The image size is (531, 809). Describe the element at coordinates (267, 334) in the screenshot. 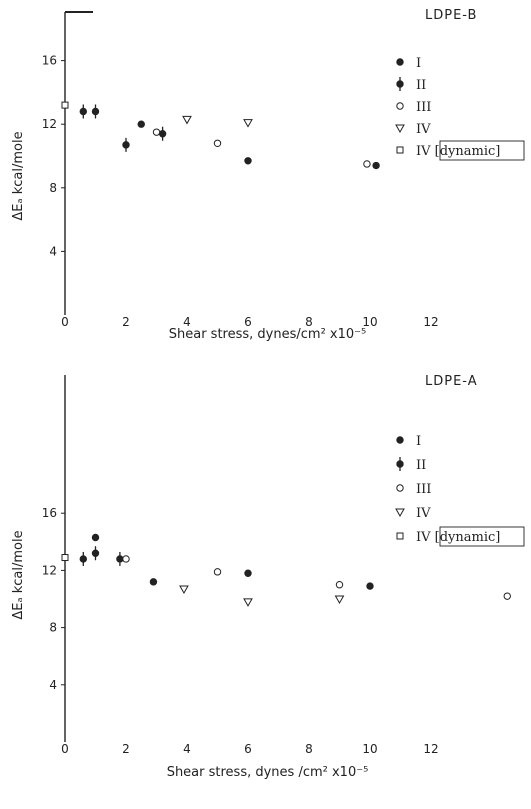

I see `x-axis-label: Shear stress, dynes/cm² x10⁻⁵` at that location.